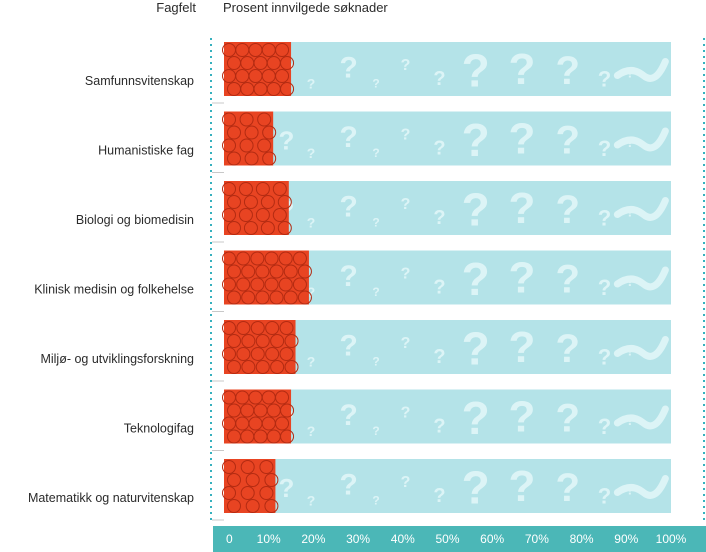 The height and width of the screenshot is (552, 706). I want to click on x-tick-label: 70%, so click(537, 539).